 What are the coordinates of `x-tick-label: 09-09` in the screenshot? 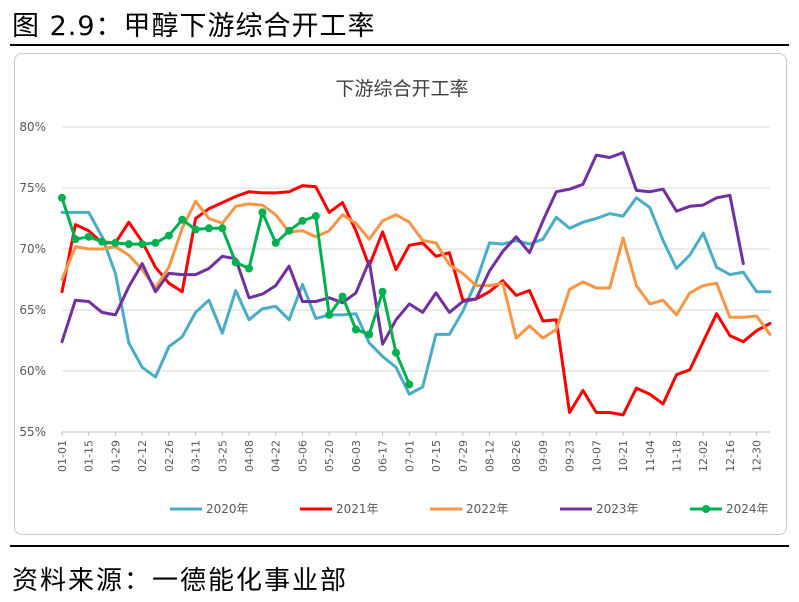 It's located at (543, 456).